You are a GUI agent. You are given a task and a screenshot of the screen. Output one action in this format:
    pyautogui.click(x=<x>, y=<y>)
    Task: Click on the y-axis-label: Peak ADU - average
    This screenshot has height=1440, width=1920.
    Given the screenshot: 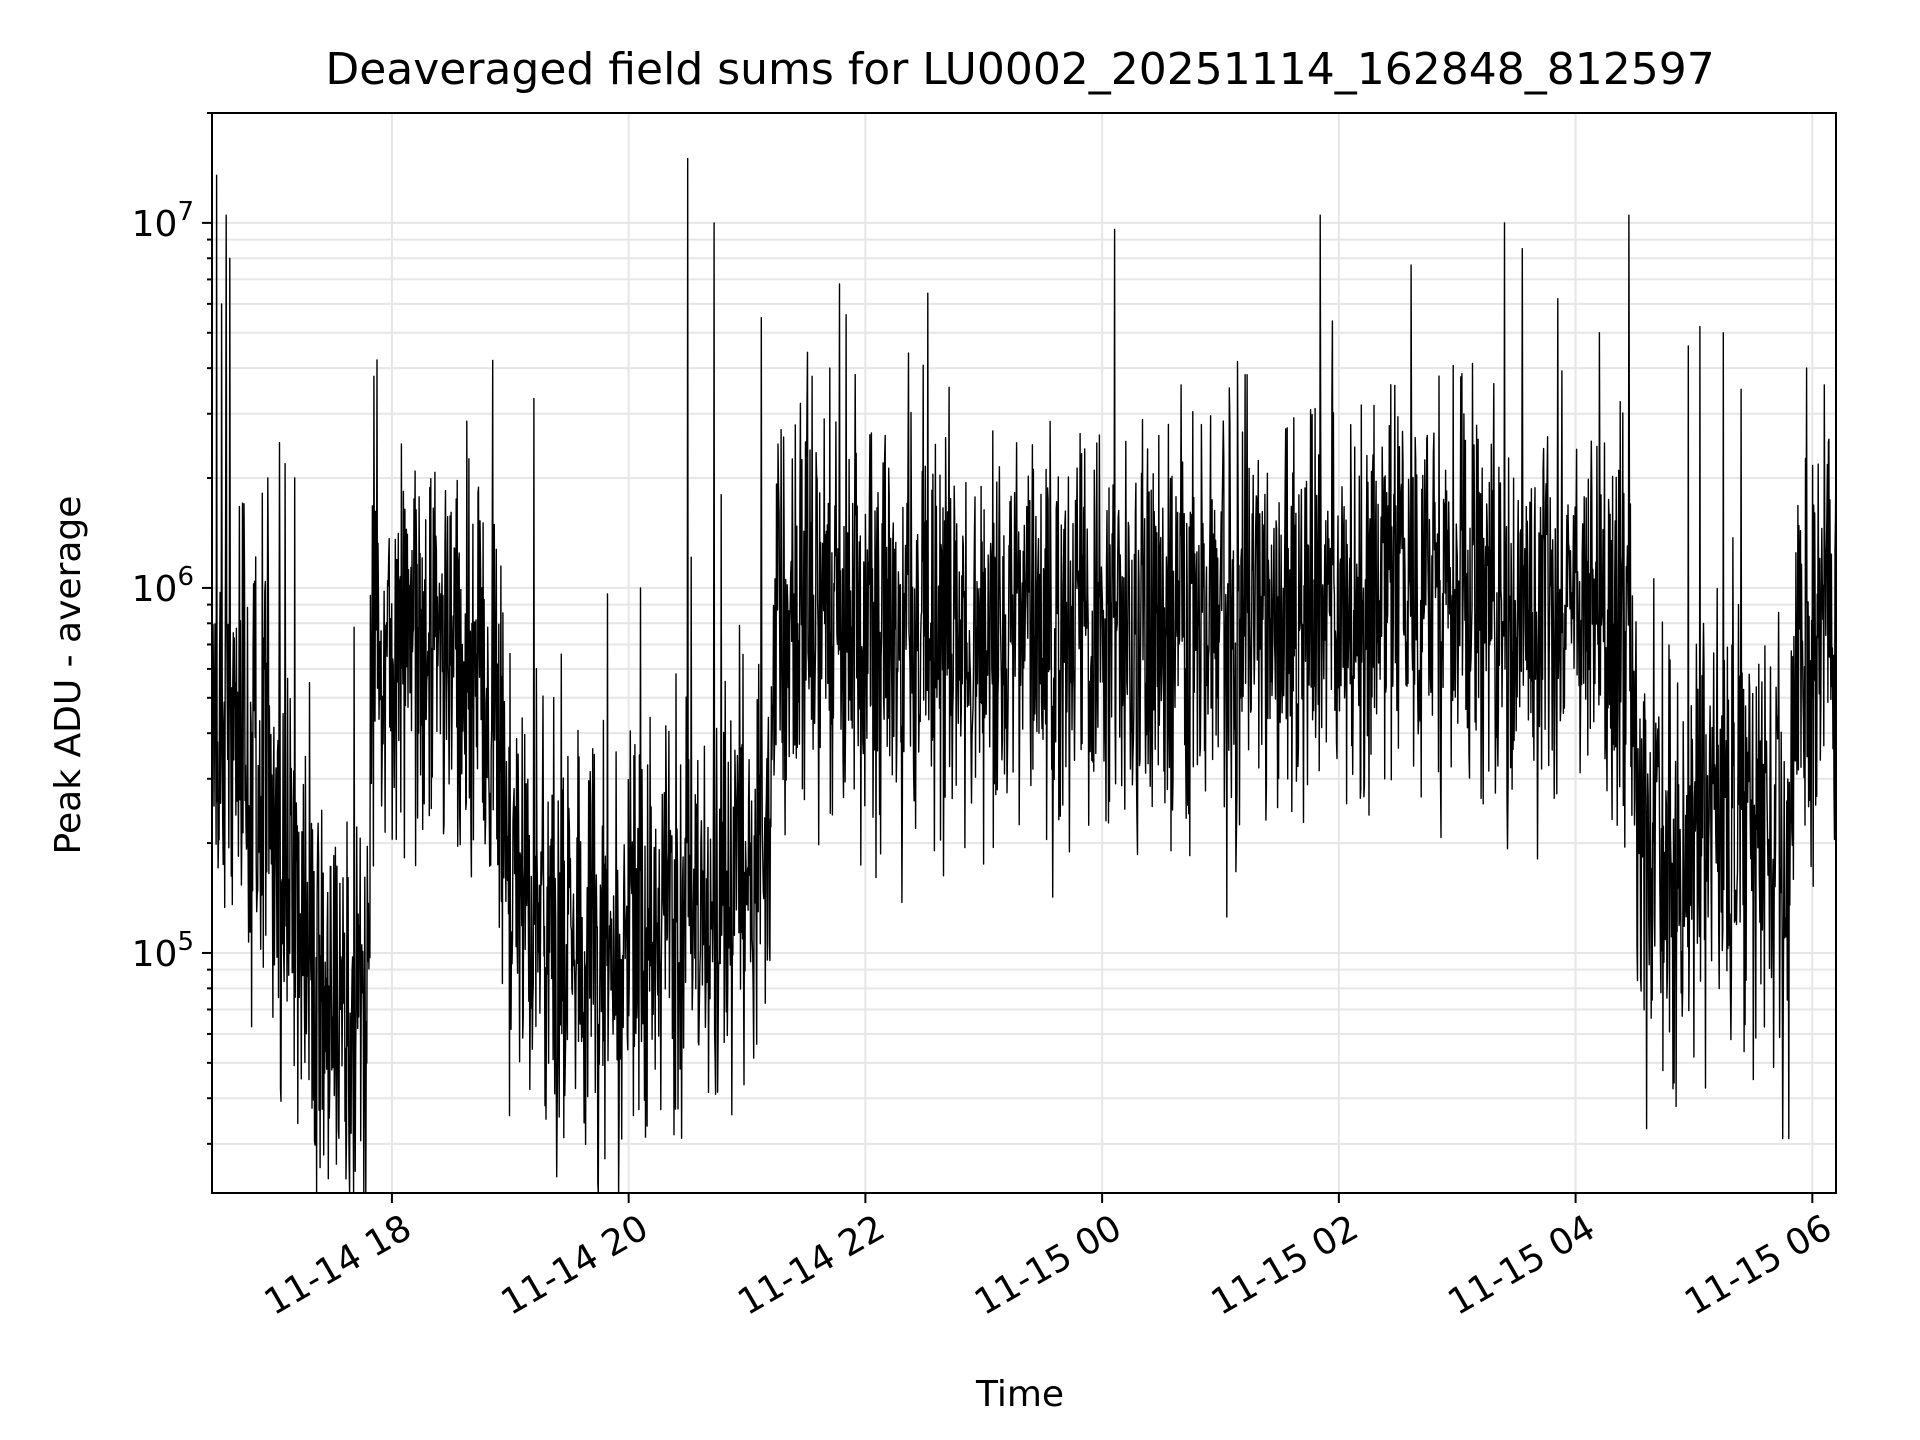 What is the action you would take?
    pyautogui.click(x=68, y=675)
    